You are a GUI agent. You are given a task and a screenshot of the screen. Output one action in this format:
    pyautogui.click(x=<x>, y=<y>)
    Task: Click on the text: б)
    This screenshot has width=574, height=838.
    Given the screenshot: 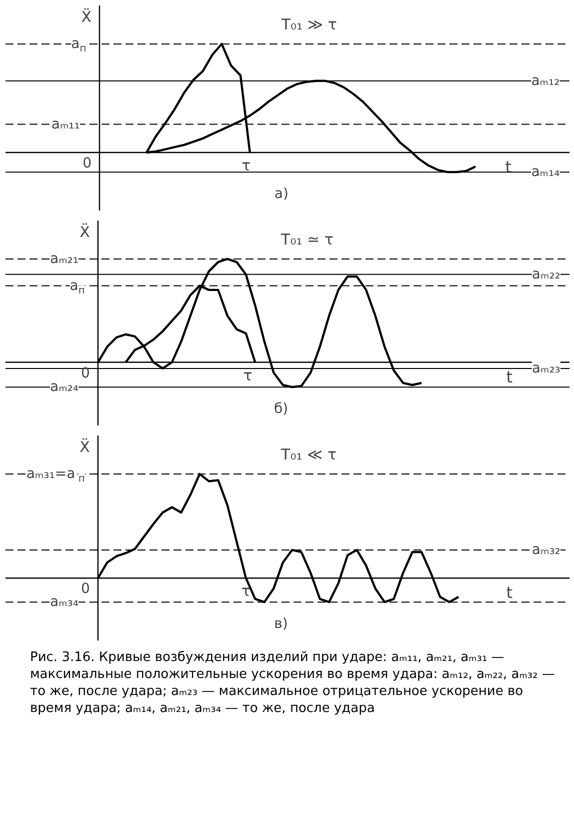 What is the action you would take?
    pyautogui.click(x=281, y=408)
    